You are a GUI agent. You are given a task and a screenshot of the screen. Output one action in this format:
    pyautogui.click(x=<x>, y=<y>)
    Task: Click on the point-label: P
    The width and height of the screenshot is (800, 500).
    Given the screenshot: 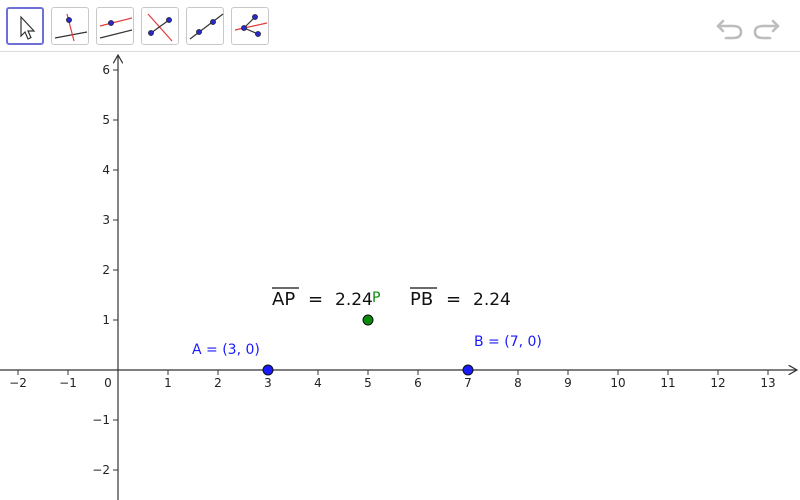 What is the action you would take?
    pyautogui.click(x=376, y=298)
    